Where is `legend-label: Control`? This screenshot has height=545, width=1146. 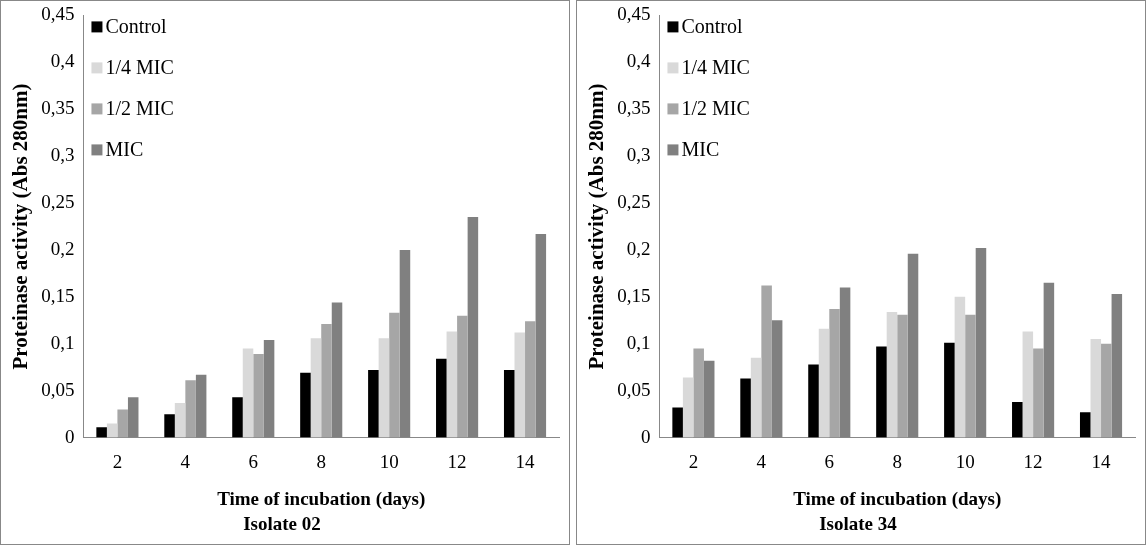
legend-label: Control is located at coordinates (136, 25).